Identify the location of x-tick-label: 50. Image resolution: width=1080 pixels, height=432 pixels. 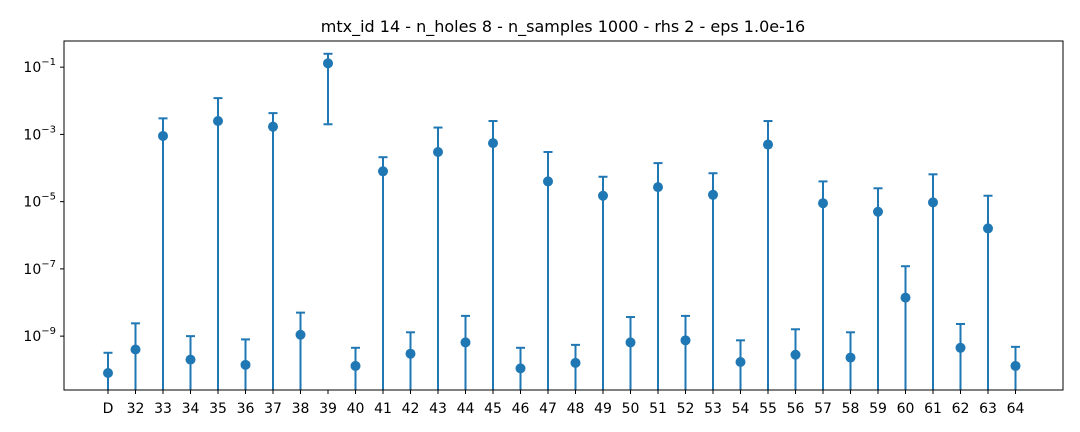
(631, 409).